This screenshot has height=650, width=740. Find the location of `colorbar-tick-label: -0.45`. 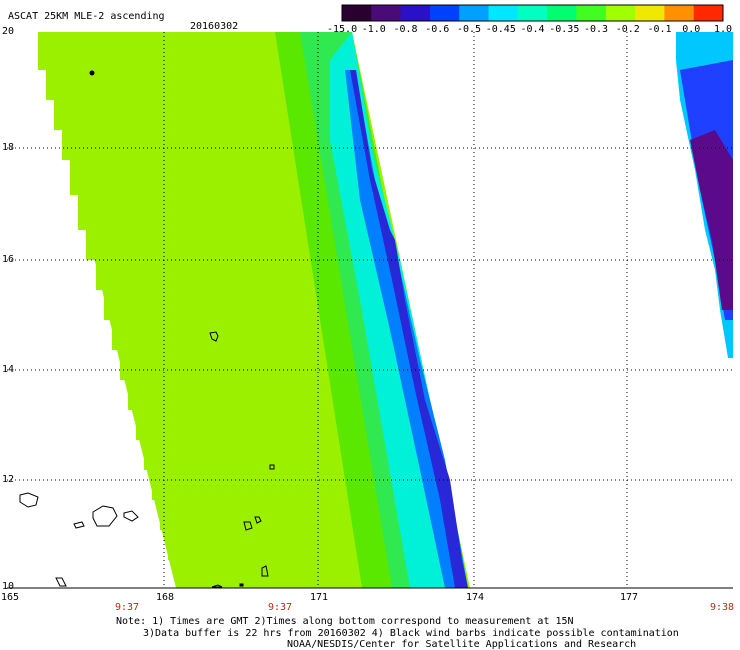

colorbar-tick-label: -0.45 is located at coordinates (500, 29).